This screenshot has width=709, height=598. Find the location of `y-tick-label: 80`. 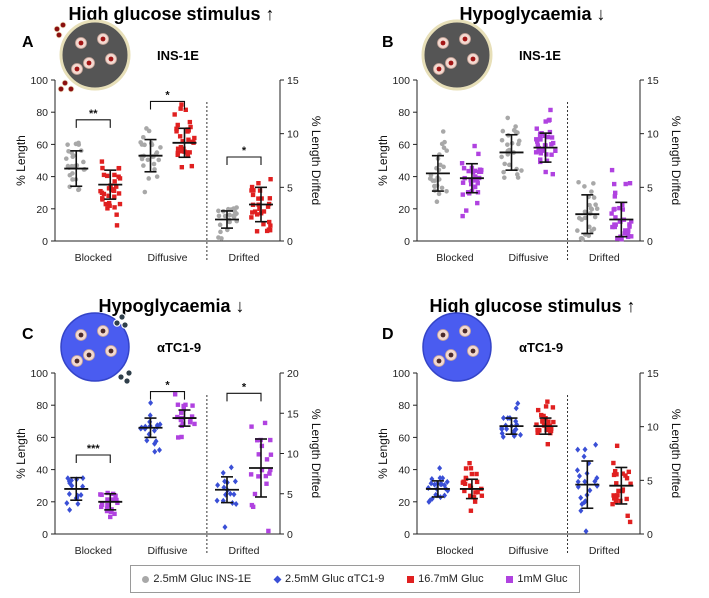

y-tick-label: 80 is located at coordinates (42, 406).